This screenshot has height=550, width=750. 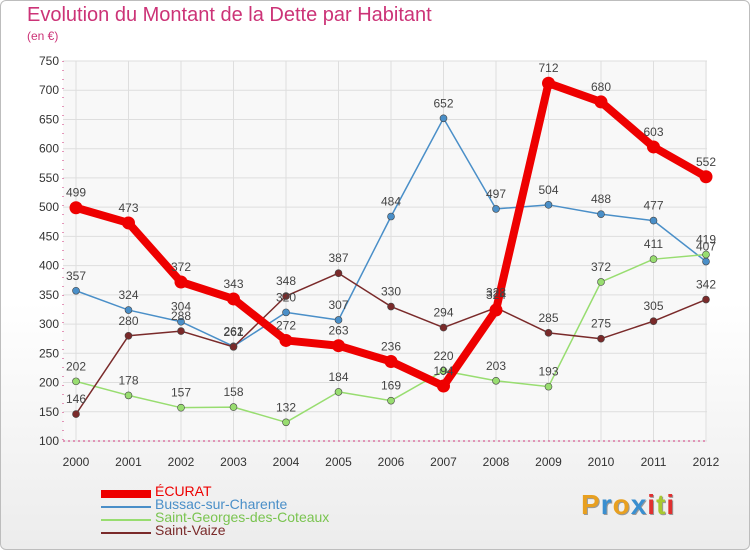 What do you see at coordinates (49, 207) in the screenshot?
I see `y-tick-label: 500` at bounding box center [49, 207].